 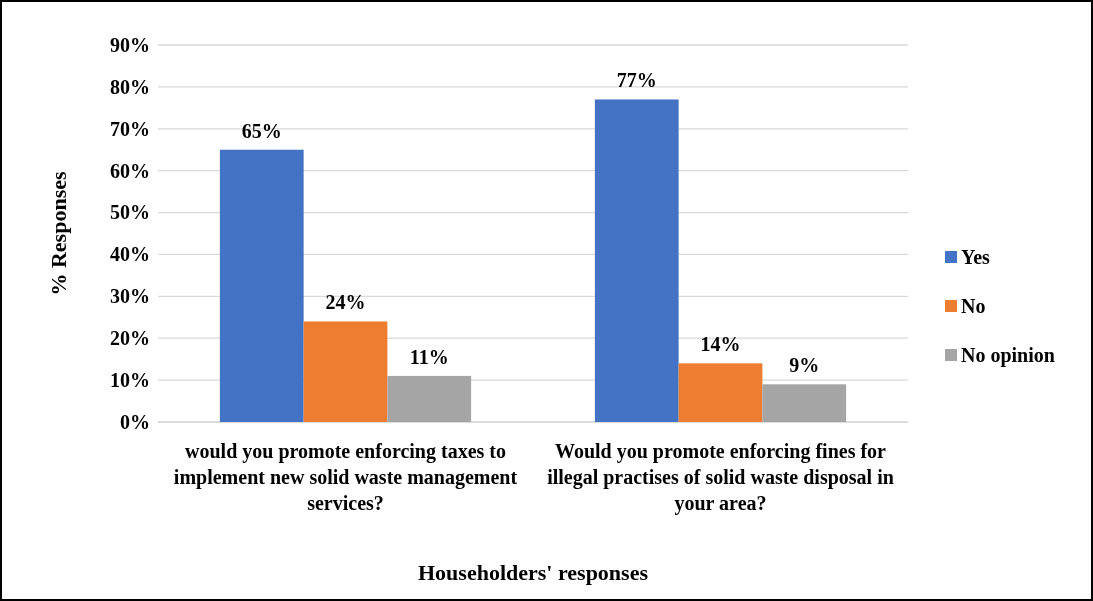 I want to click on y-axis-title: % Responses, so click(x=58, y=233).